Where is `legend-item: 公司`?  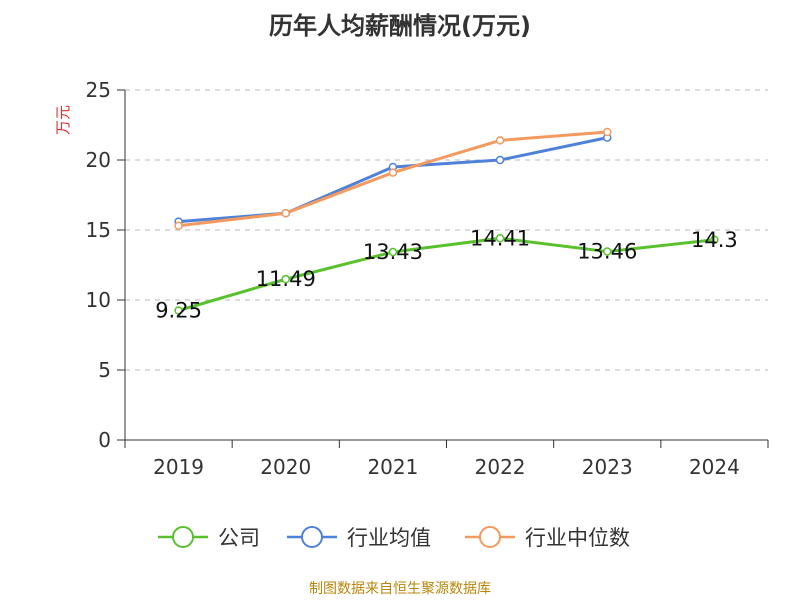 legend-item: 公司 is located at coordinates (209, 538).